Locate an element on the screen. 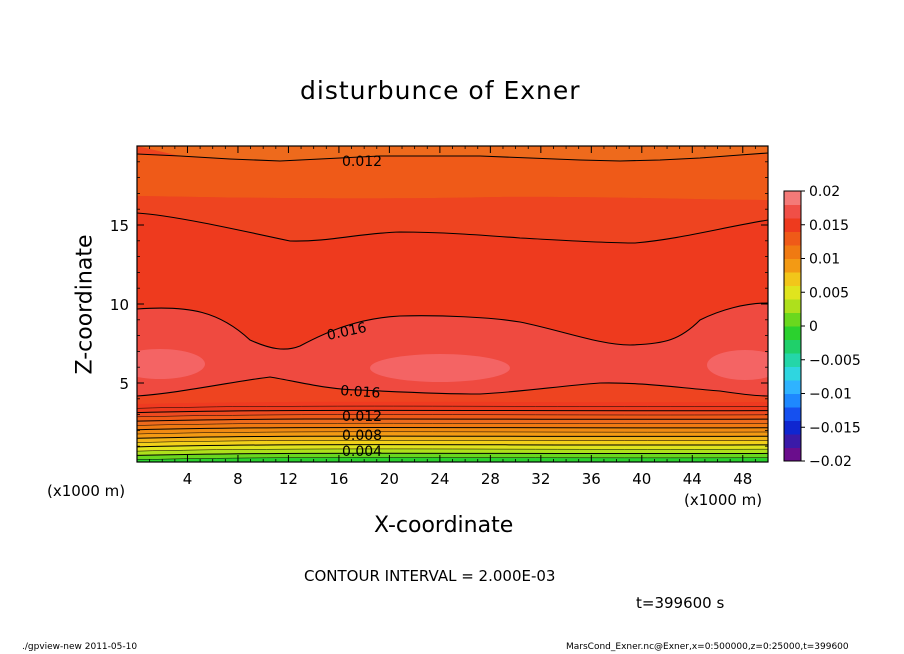  x-tick-label: 16 is located at coordinates (338, 479).